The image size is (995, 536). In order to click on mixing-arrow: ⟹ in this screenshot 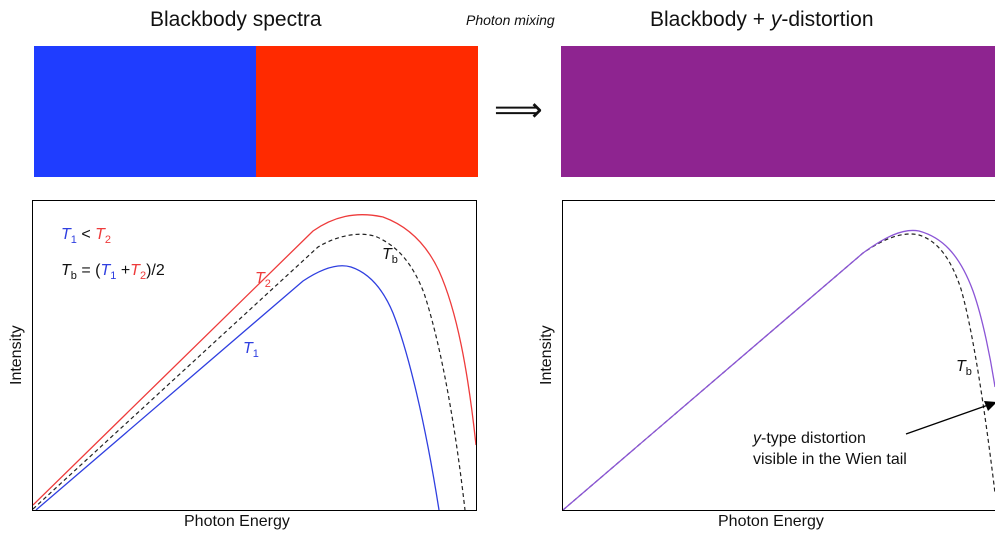, I will do `click(518, 110)`.